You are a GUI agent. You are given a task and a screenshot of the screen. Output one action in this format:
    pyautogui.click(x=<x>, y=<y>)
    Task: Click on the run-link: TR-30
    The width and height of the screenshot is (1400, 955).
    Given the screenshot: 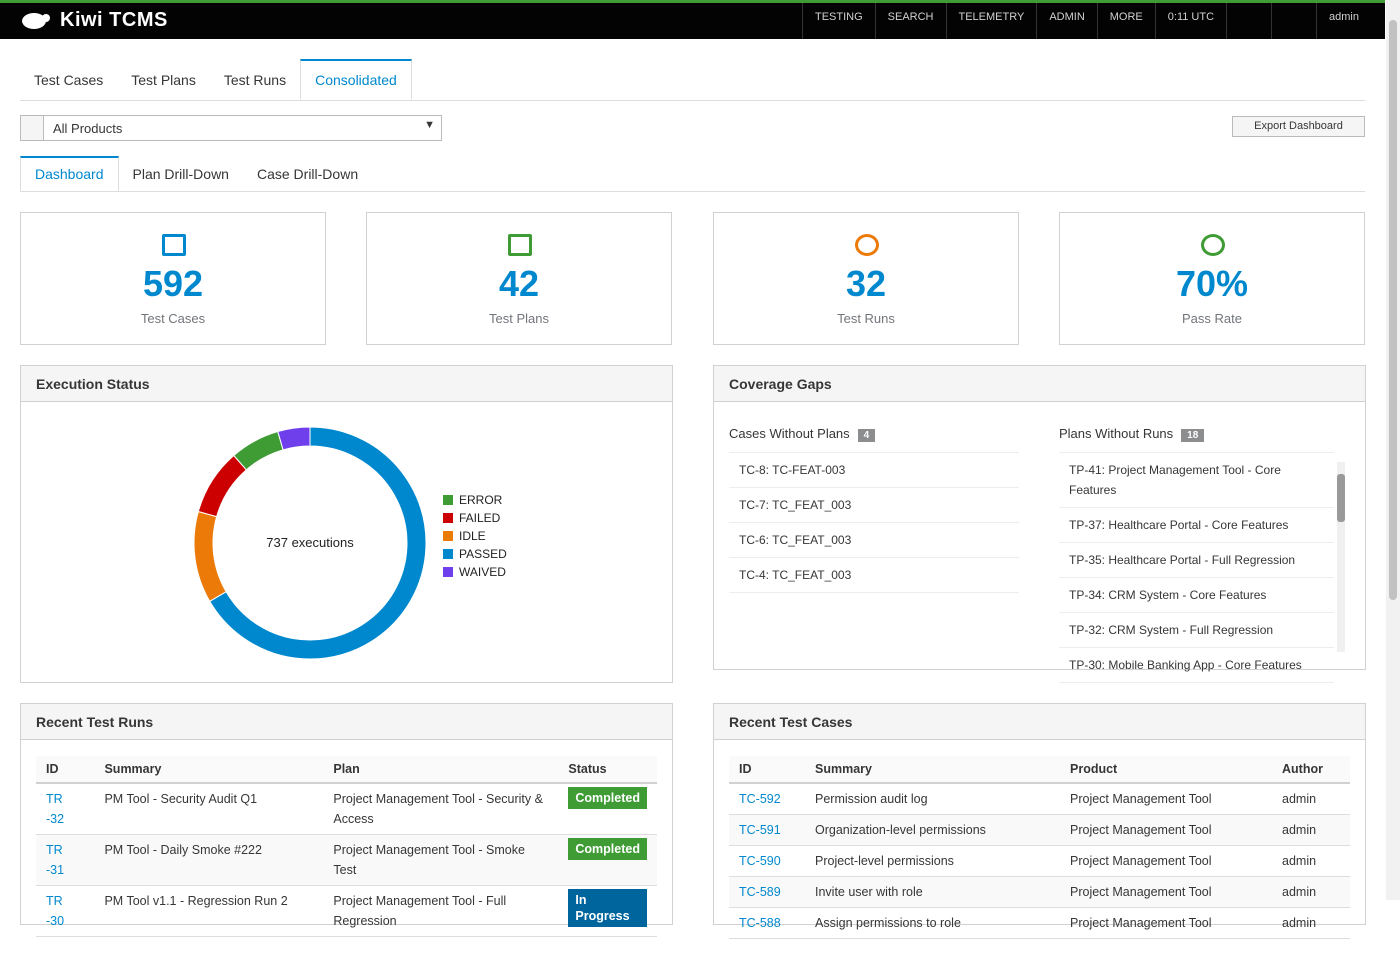 What is the action you would take?
    pyautogui.click(x=55, y=911)
    